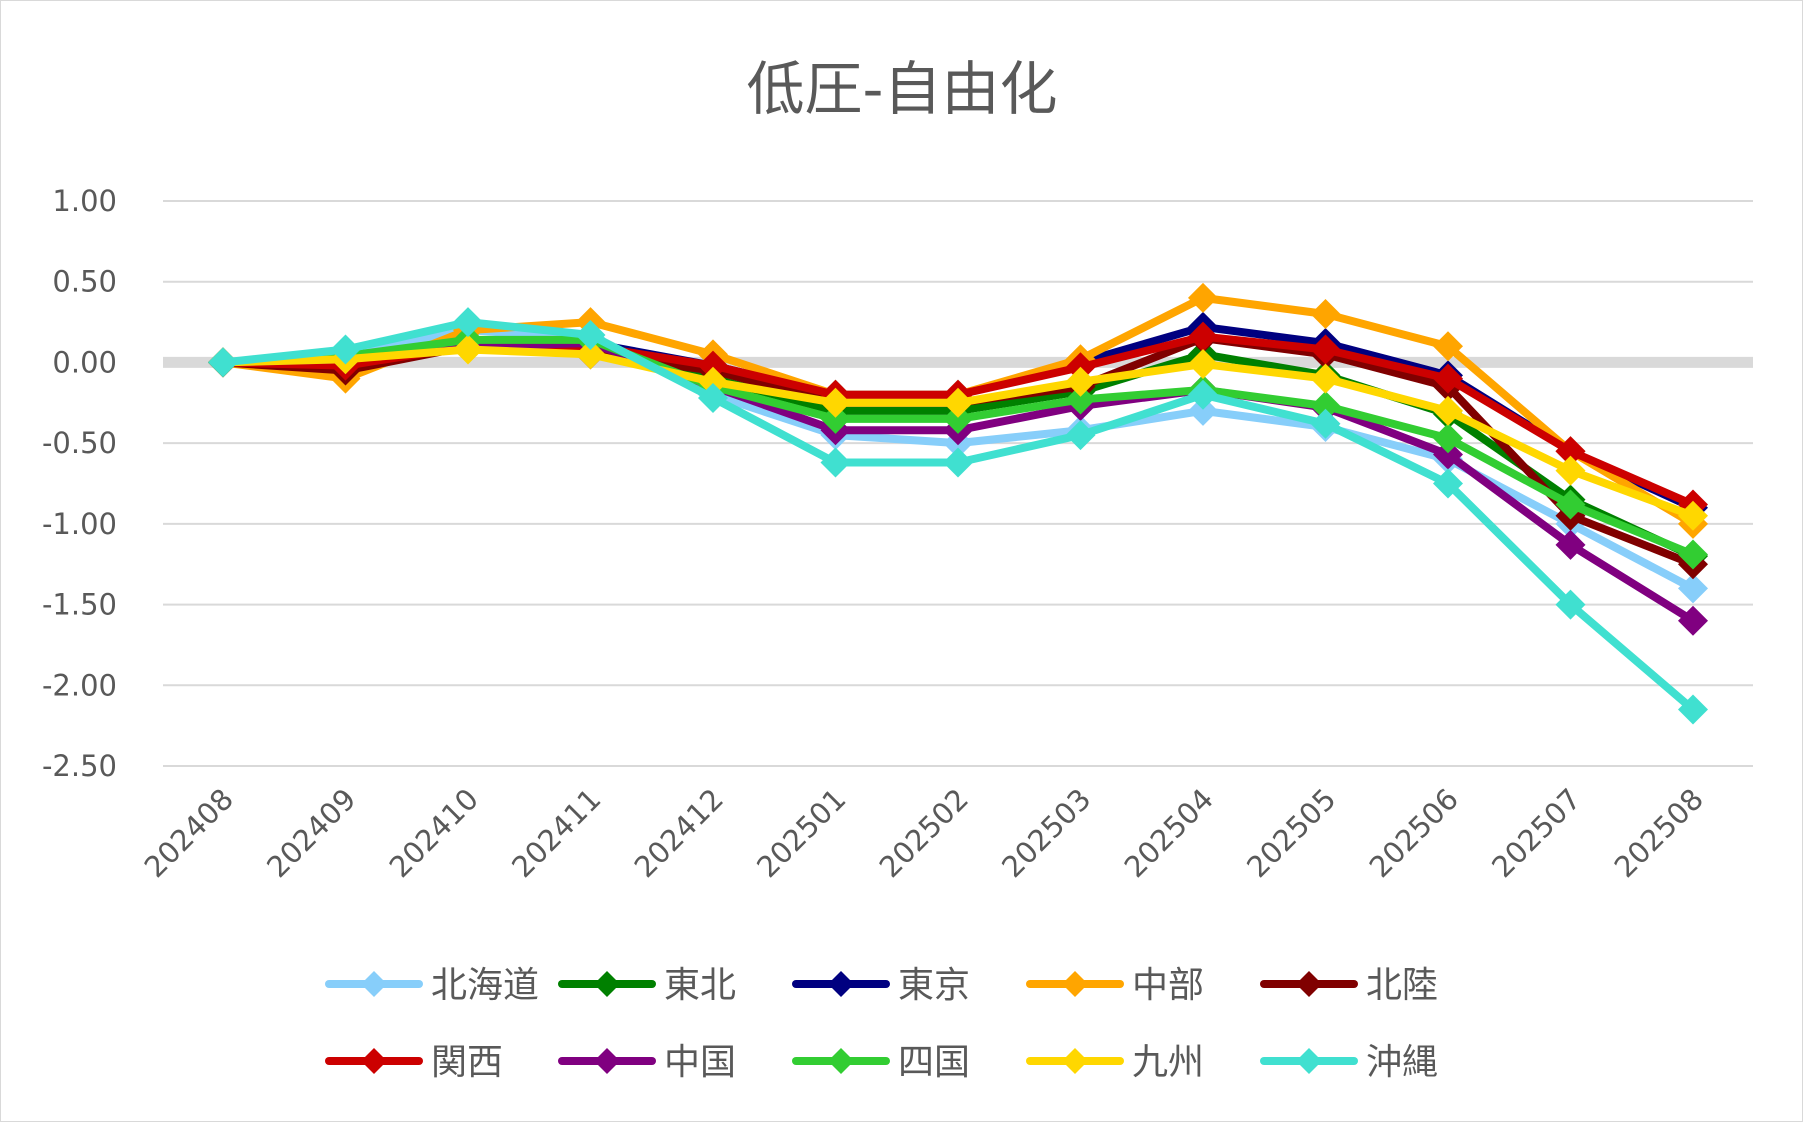  What do you see at coordinates (934, 985) in the screenshot?
I see `legend-label: 東京` at bounding box center [934, 985].